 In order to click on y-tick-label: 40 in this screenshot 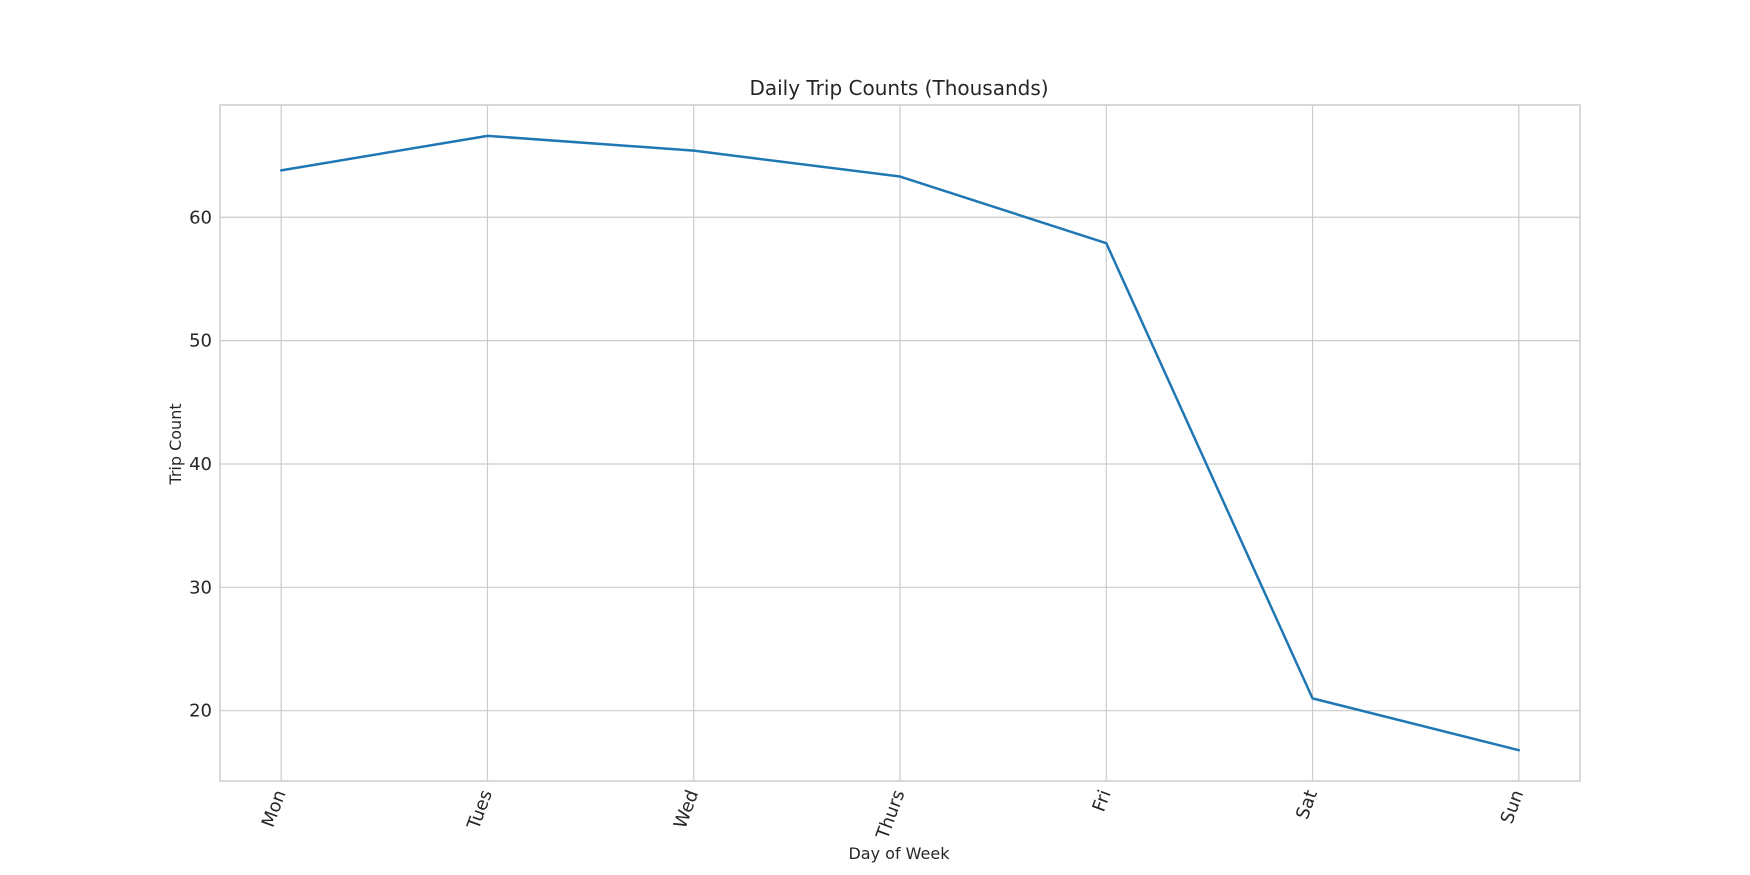, I will do `click(200, 464)`.